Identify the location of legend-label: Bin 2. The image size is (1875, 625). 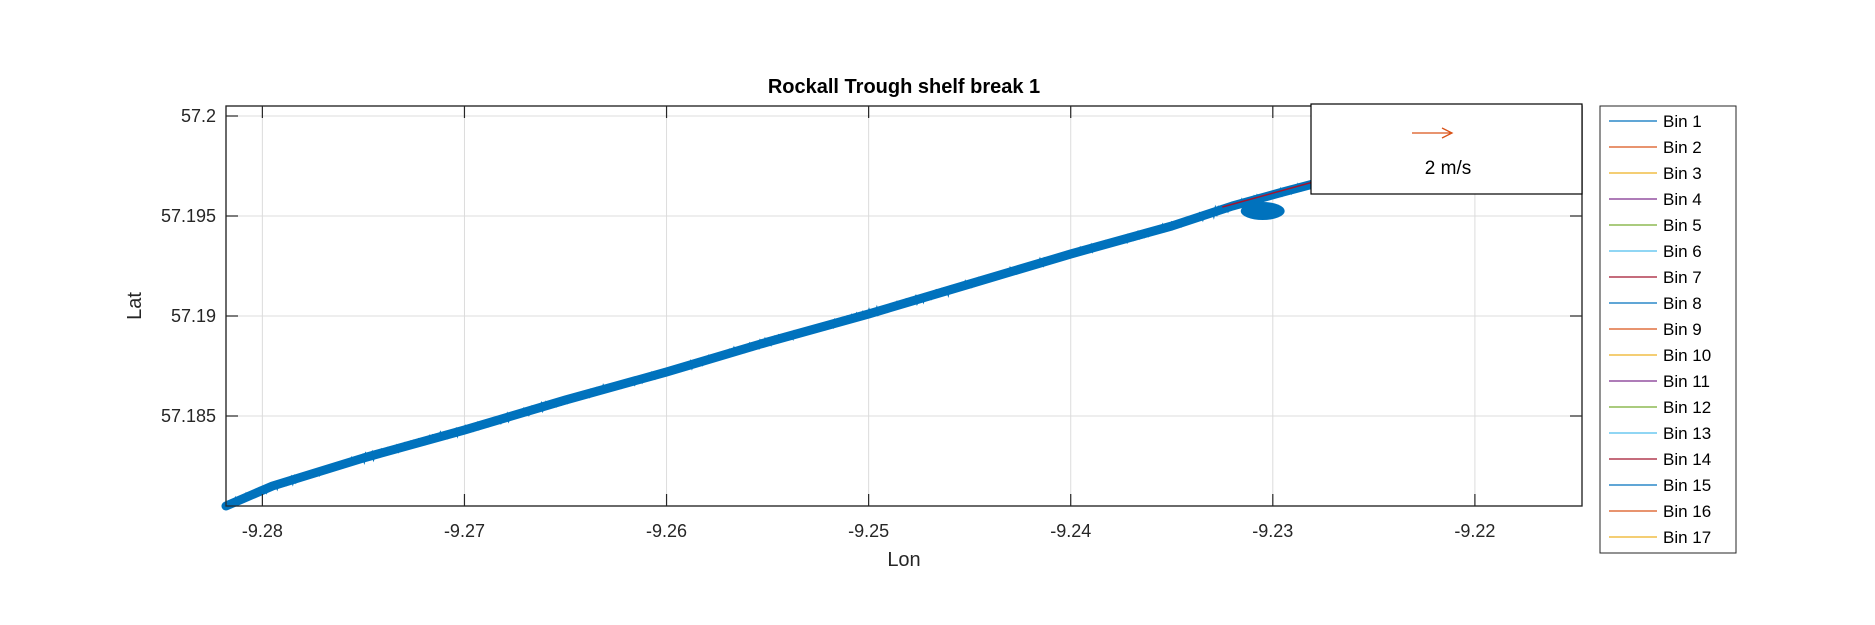
(1682, 147).